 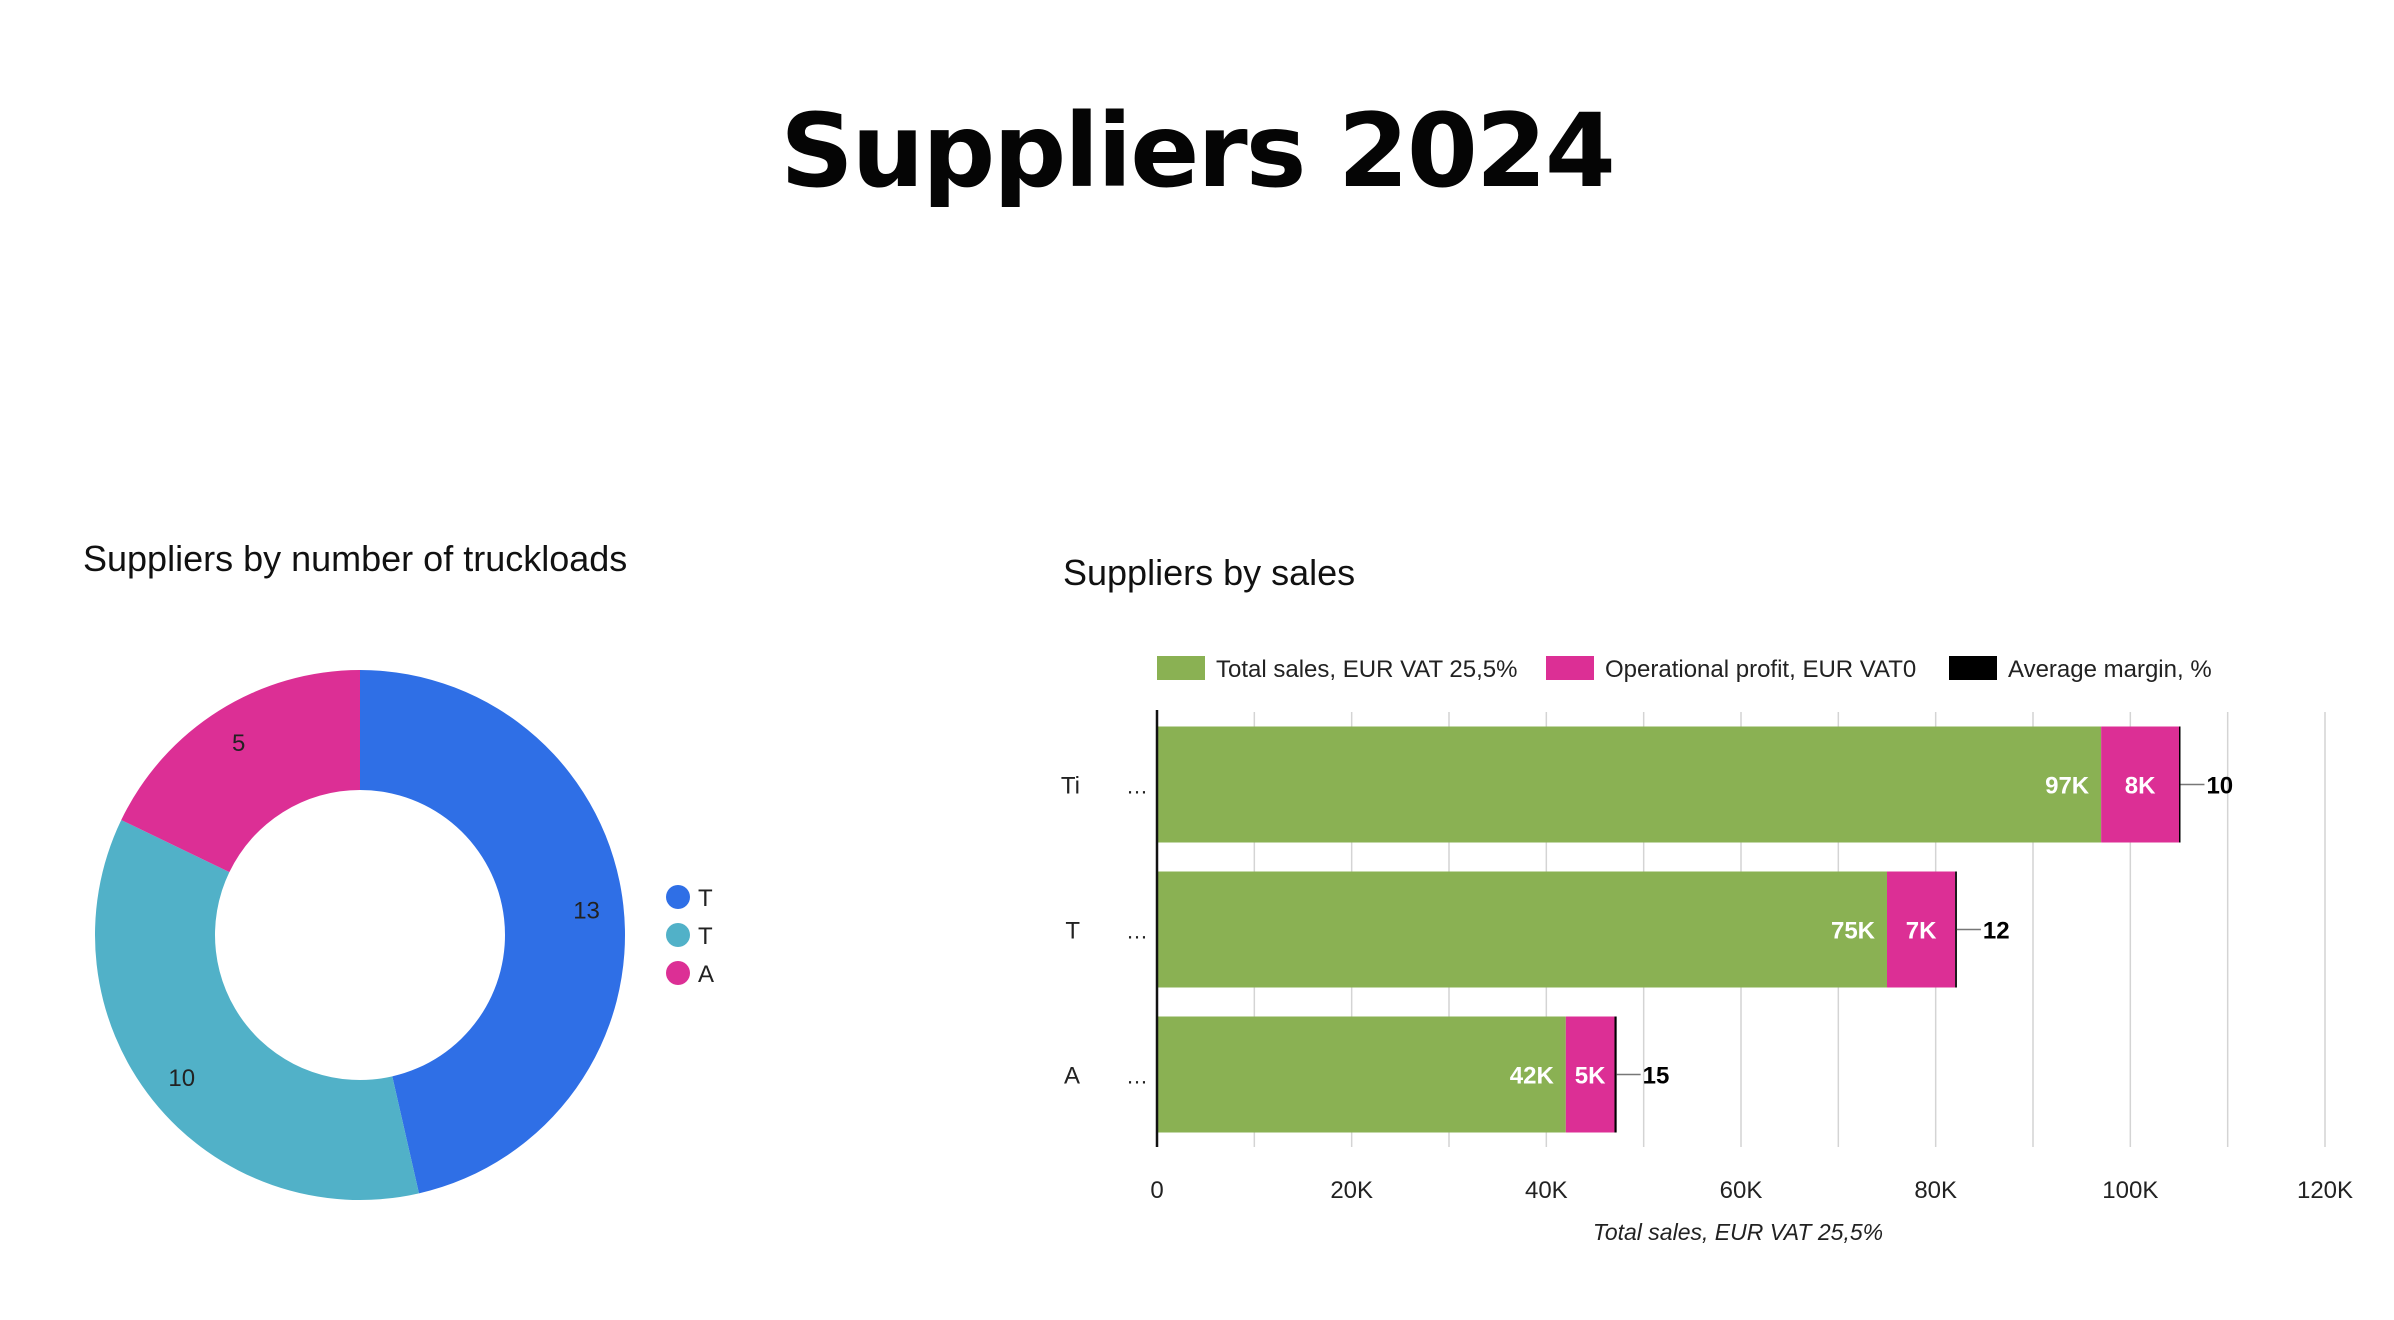 I want to click on slice-value-label: 10, so click(x=181, y=1078).